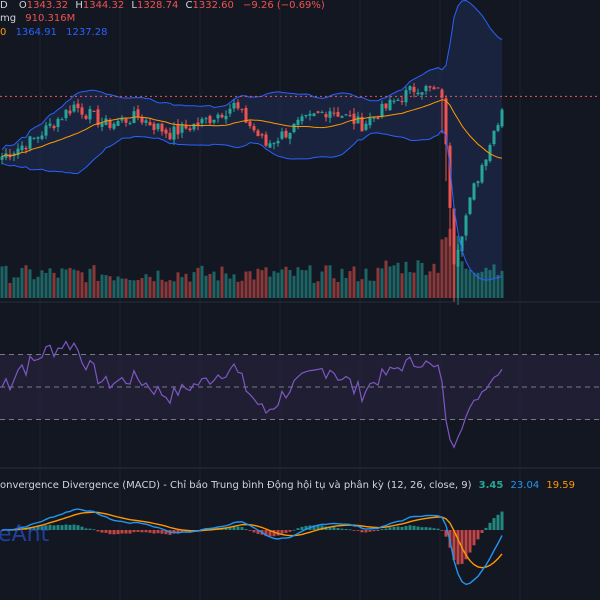  What do you see at coordinates (3, 32) in the screenshot?
I see `bb-fragment: 0` at bounding box center [3, 32].